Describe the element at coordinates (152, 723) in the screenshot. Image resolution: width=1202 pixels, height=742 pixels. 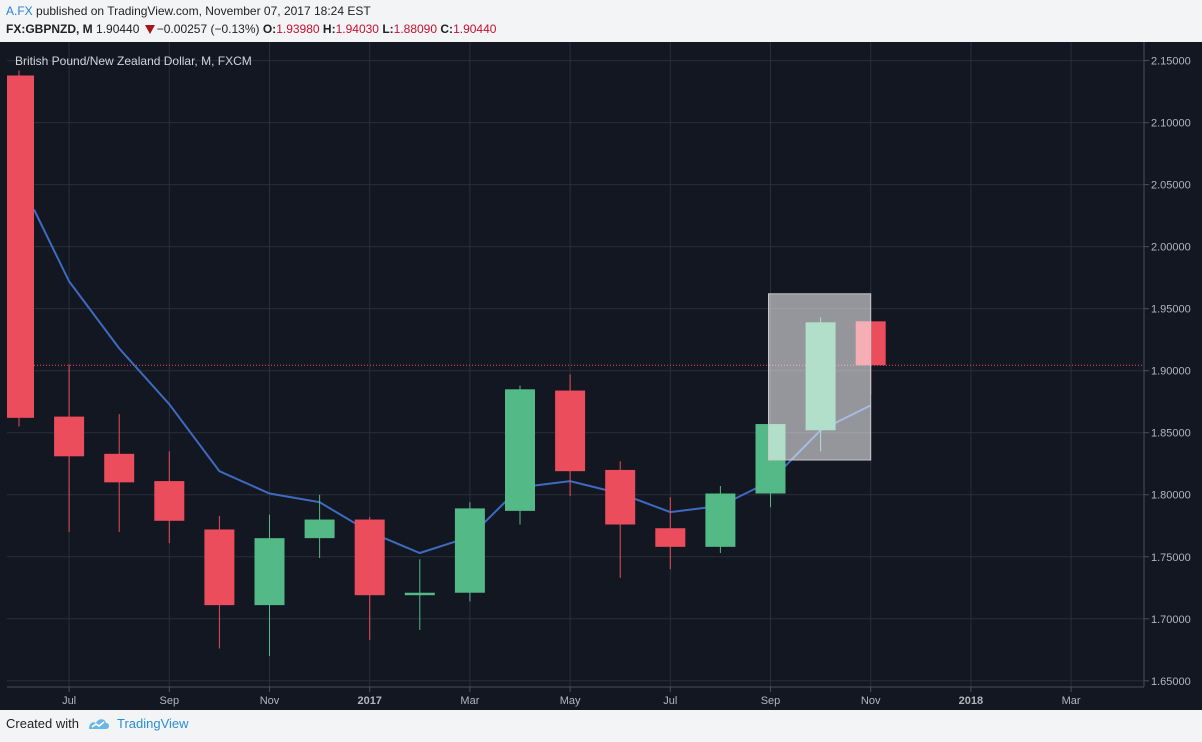
I see `tradingview-brand-link: TradingView` at that location.